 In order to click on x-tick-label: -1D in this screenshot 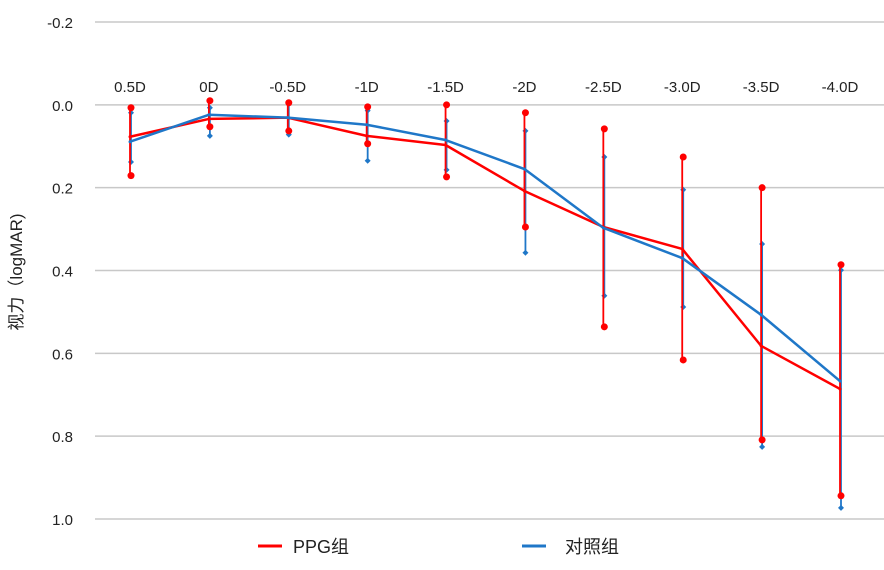, I will do `click(367, 87)`.